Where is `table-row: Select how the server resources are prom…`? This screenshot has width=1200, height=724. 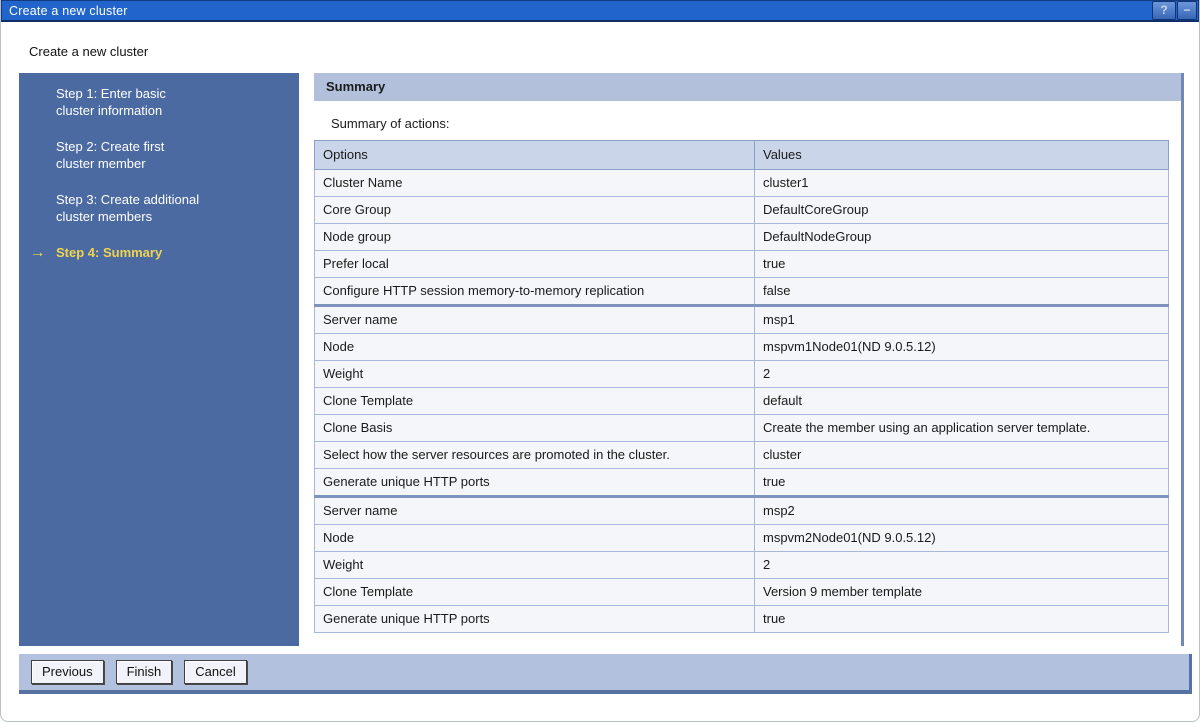
table-row: Select how the server resources are prom… is located at coordinates (741, 455).